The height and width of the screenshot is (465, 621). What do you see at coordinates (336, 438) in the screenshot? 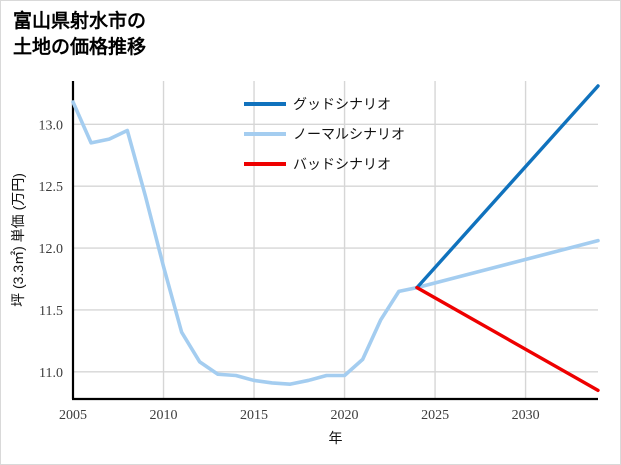
I see `x-axis-title: 年` at bounding box center [336, 438].